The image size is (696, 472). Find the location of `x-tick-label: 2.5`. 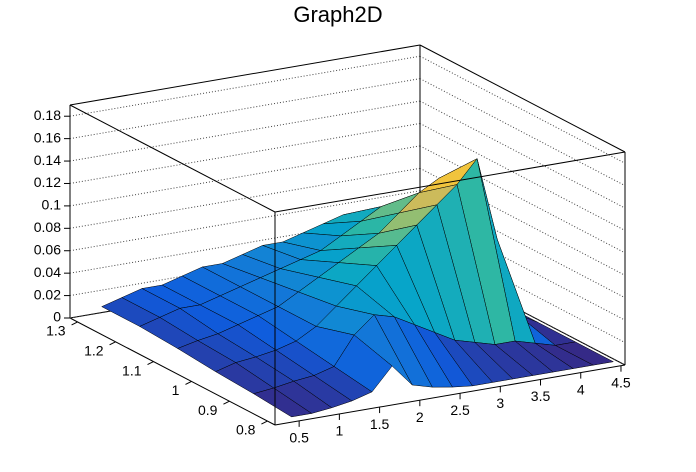

x-tick-label: 2.5 is located at coordinates (460, 410).